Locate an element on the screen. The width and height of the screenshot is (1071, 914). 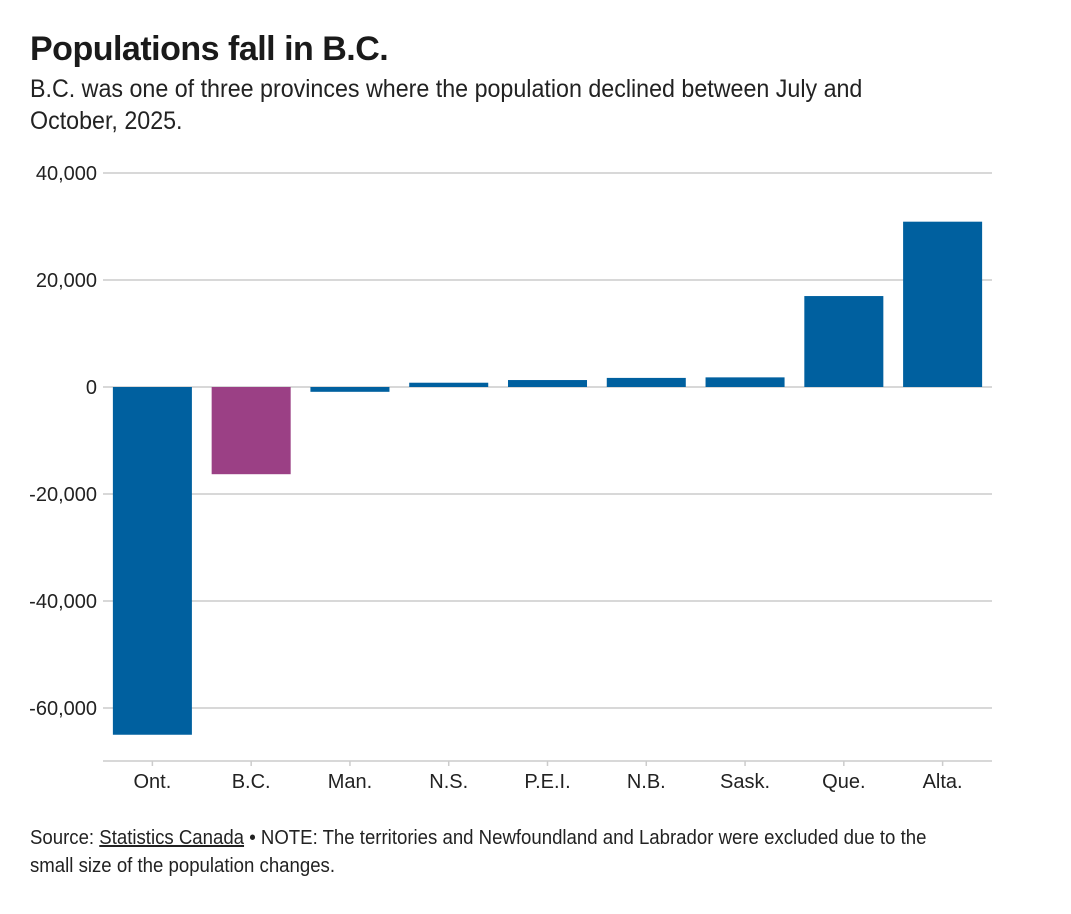
y-tick-label: 20,000 is located at coordinates (66, 281).